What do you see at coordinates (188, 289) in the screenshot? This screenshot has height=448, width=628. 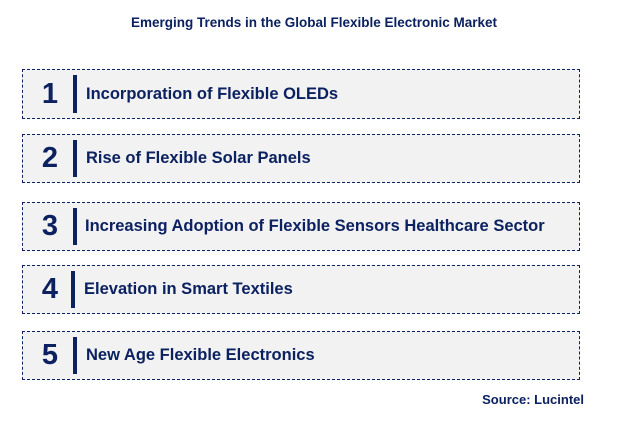 I see `trend-label: Elevation in Smart Textiles` at bounding box center [188, 289].